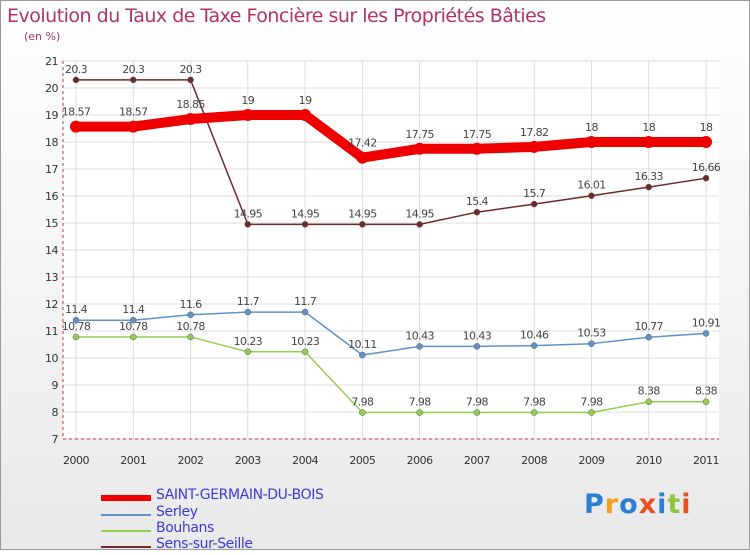  What do you see at coordinates (706, 460) in the screenshot?
I see `x-tick-label: 2011` at bounding box center [706, 460].